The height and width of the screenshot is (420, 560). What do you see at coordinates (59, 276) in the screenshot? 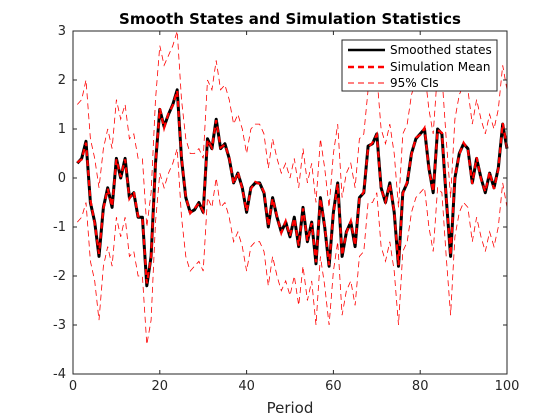
I see `y-tick-label: -2` at bounding box center [59, 276].